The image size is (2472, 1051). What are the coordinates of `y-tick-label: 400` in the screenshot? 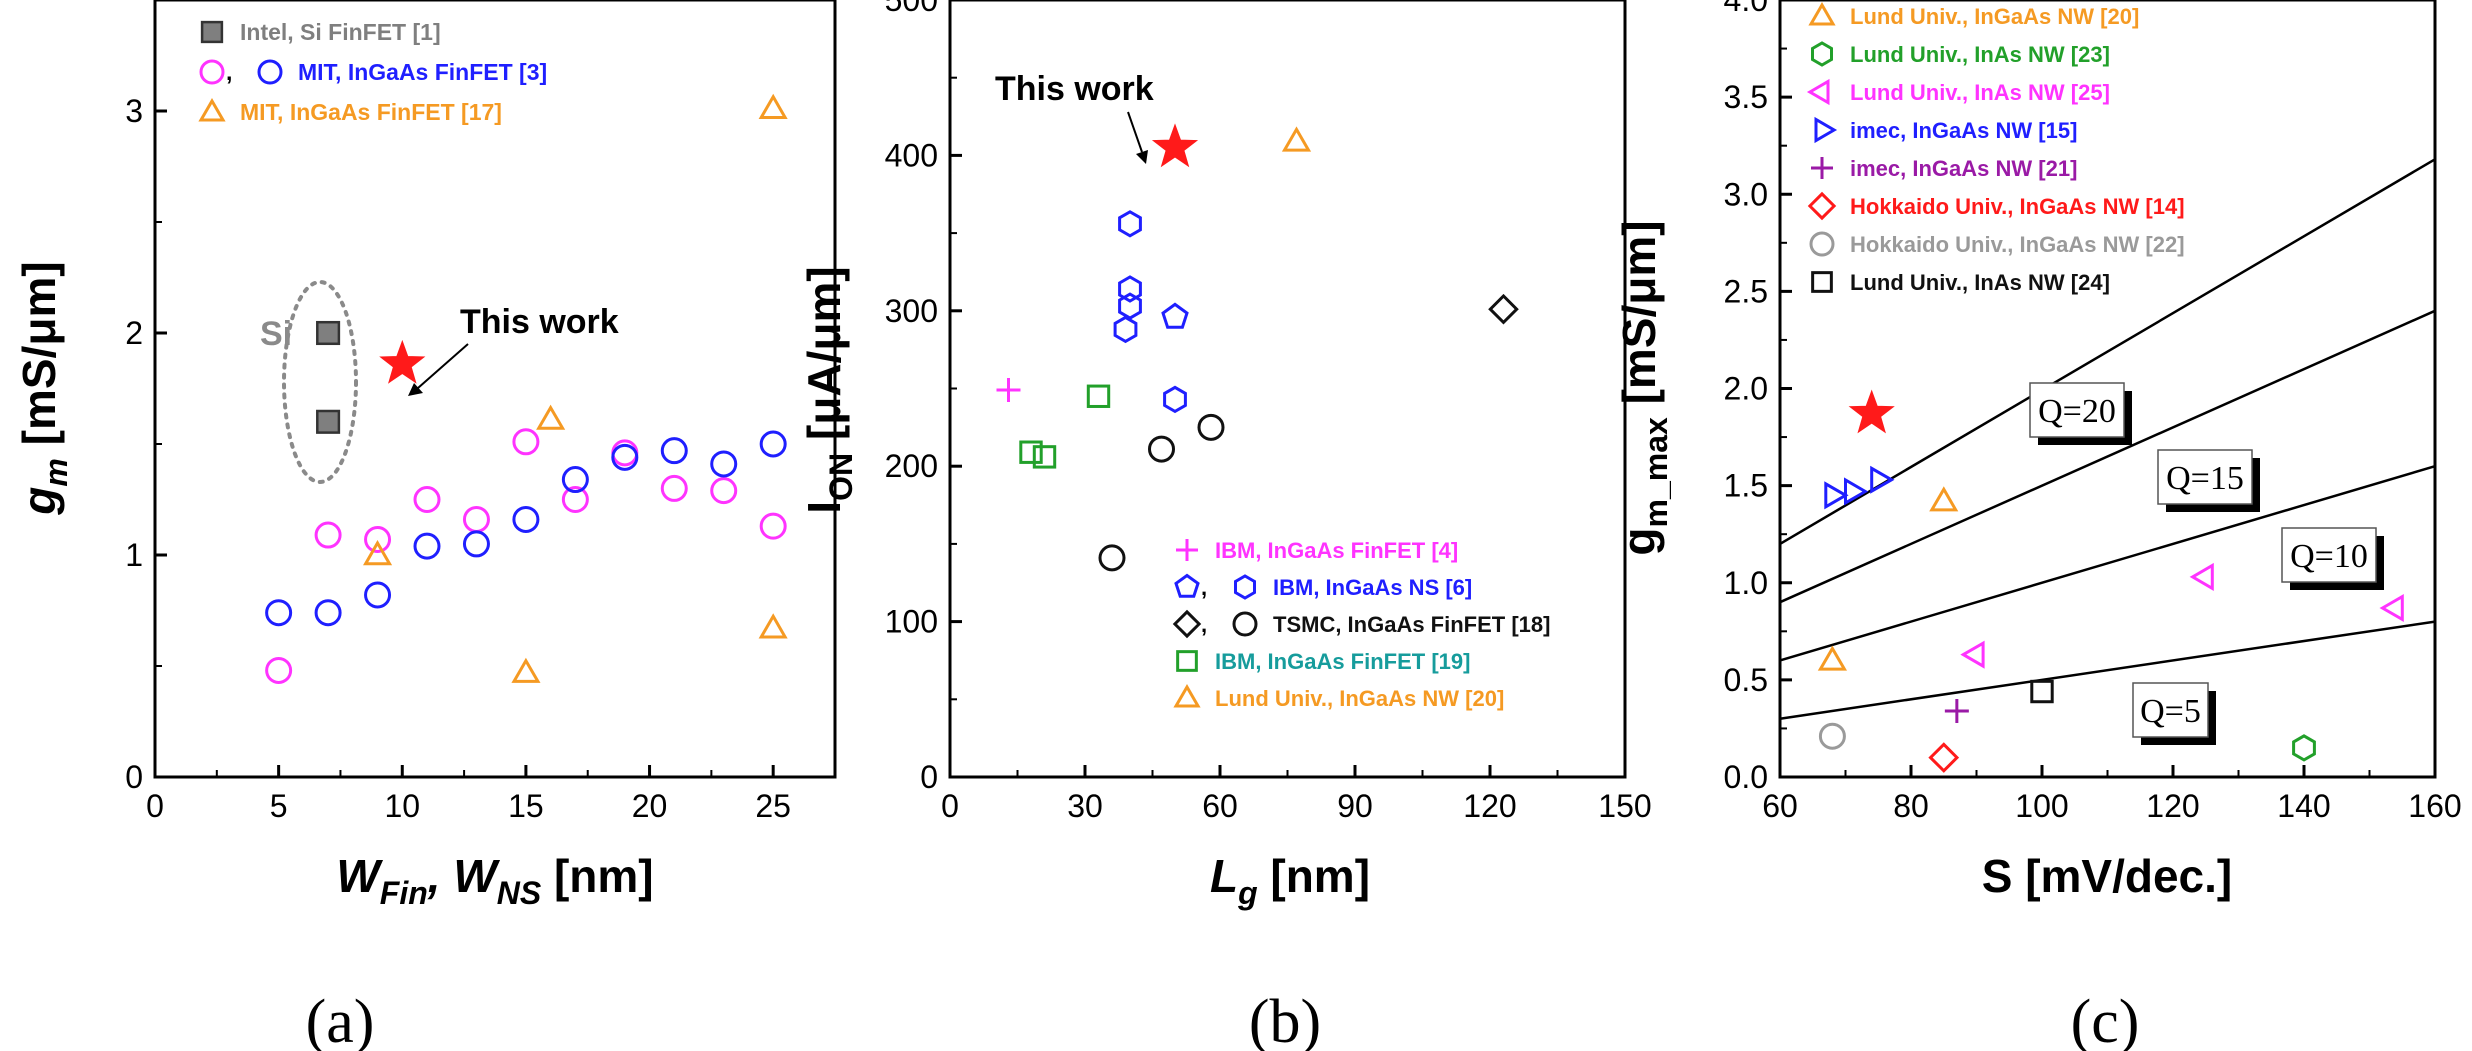 It's located at (911, 155).